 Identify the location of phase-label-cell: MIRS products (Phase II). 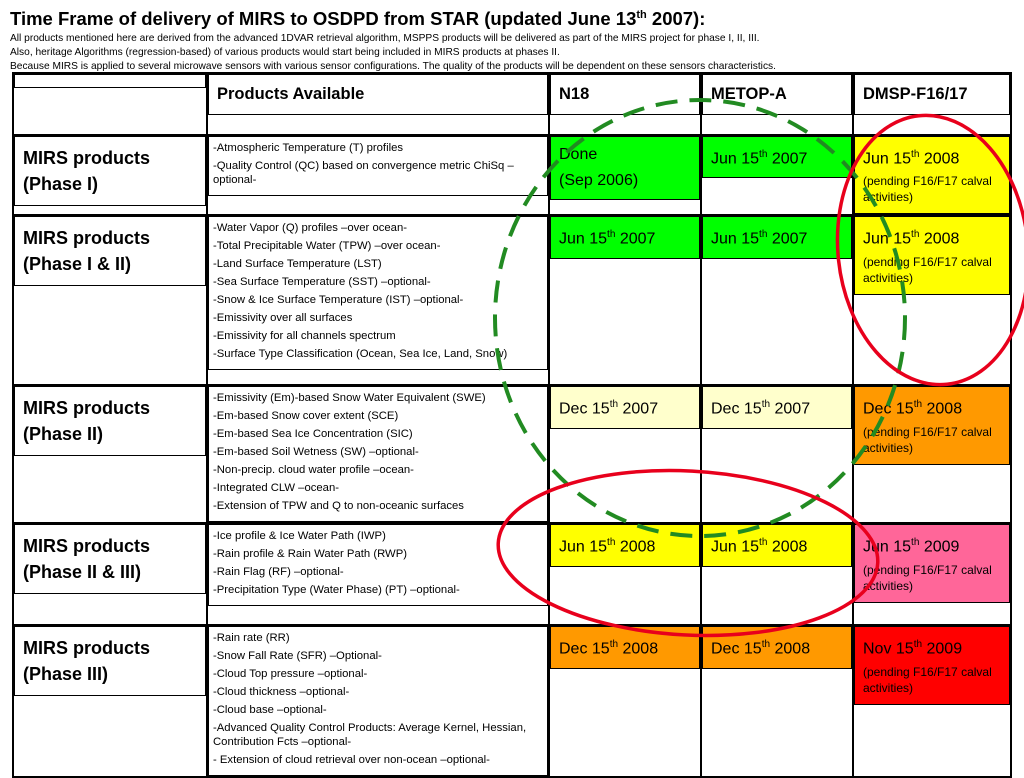
(110, 454).